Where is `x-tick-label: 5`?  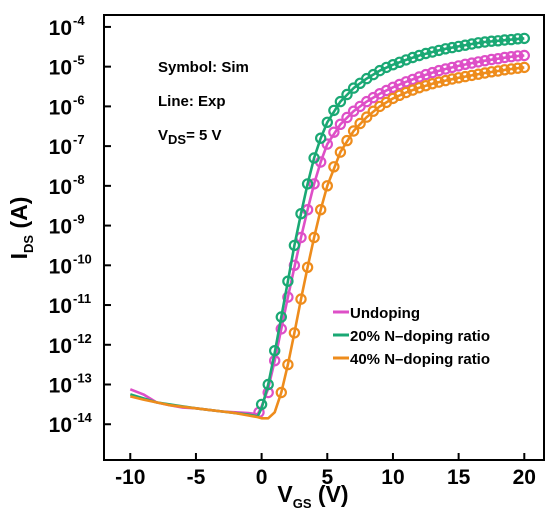
x-tick-label: 5 is located at coordinates (327, 477).